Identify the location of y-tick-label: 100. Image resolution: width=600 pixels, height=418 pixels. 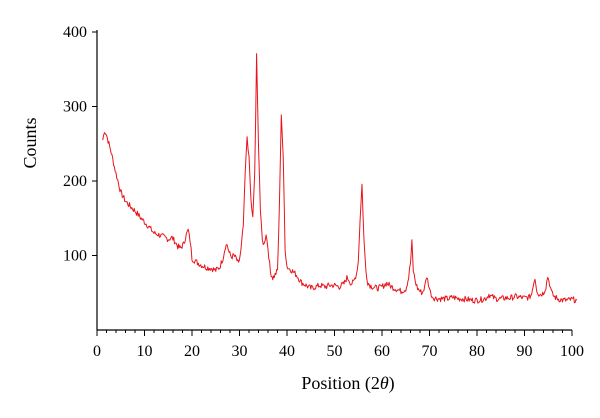
(75, 256).